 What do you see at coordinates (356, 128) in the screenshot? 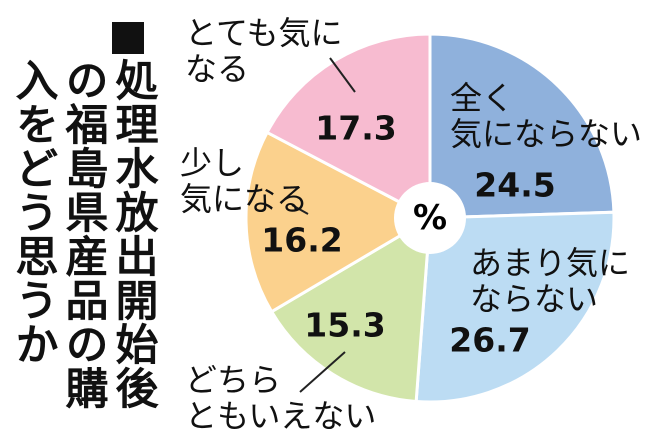
I see `value-label: 17.3` at bounding box center [356, 128].